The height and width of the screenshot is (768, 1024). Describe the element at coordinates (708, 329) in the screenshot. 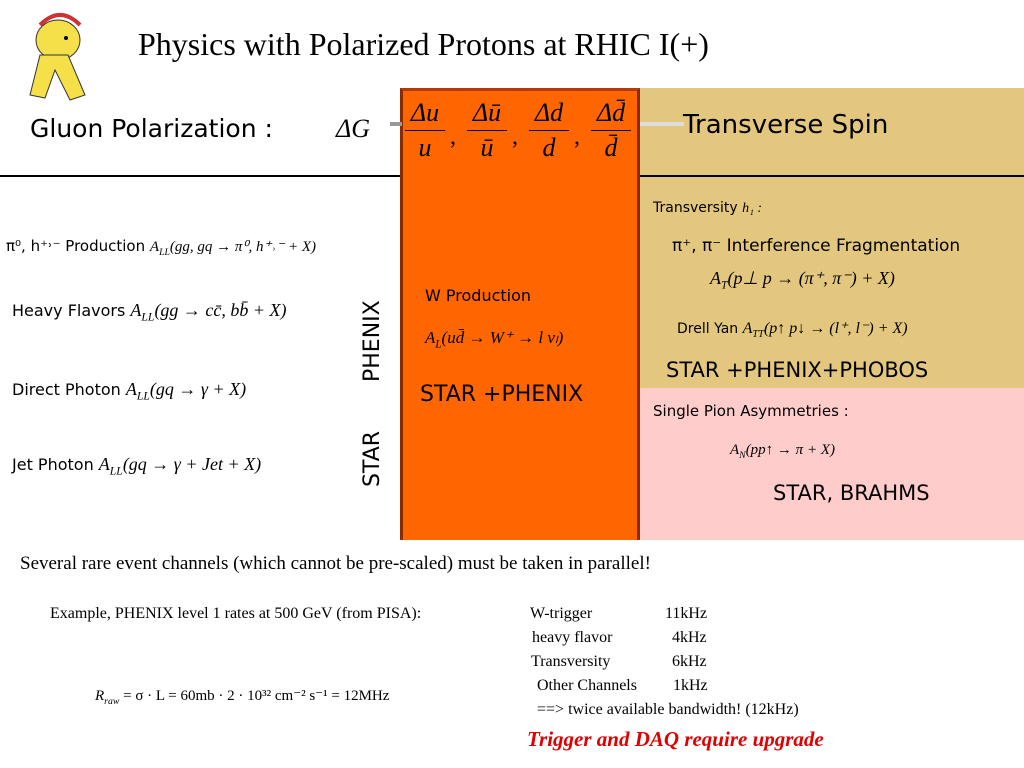

I see `drell-yan-label: Drell Yan` at that location.